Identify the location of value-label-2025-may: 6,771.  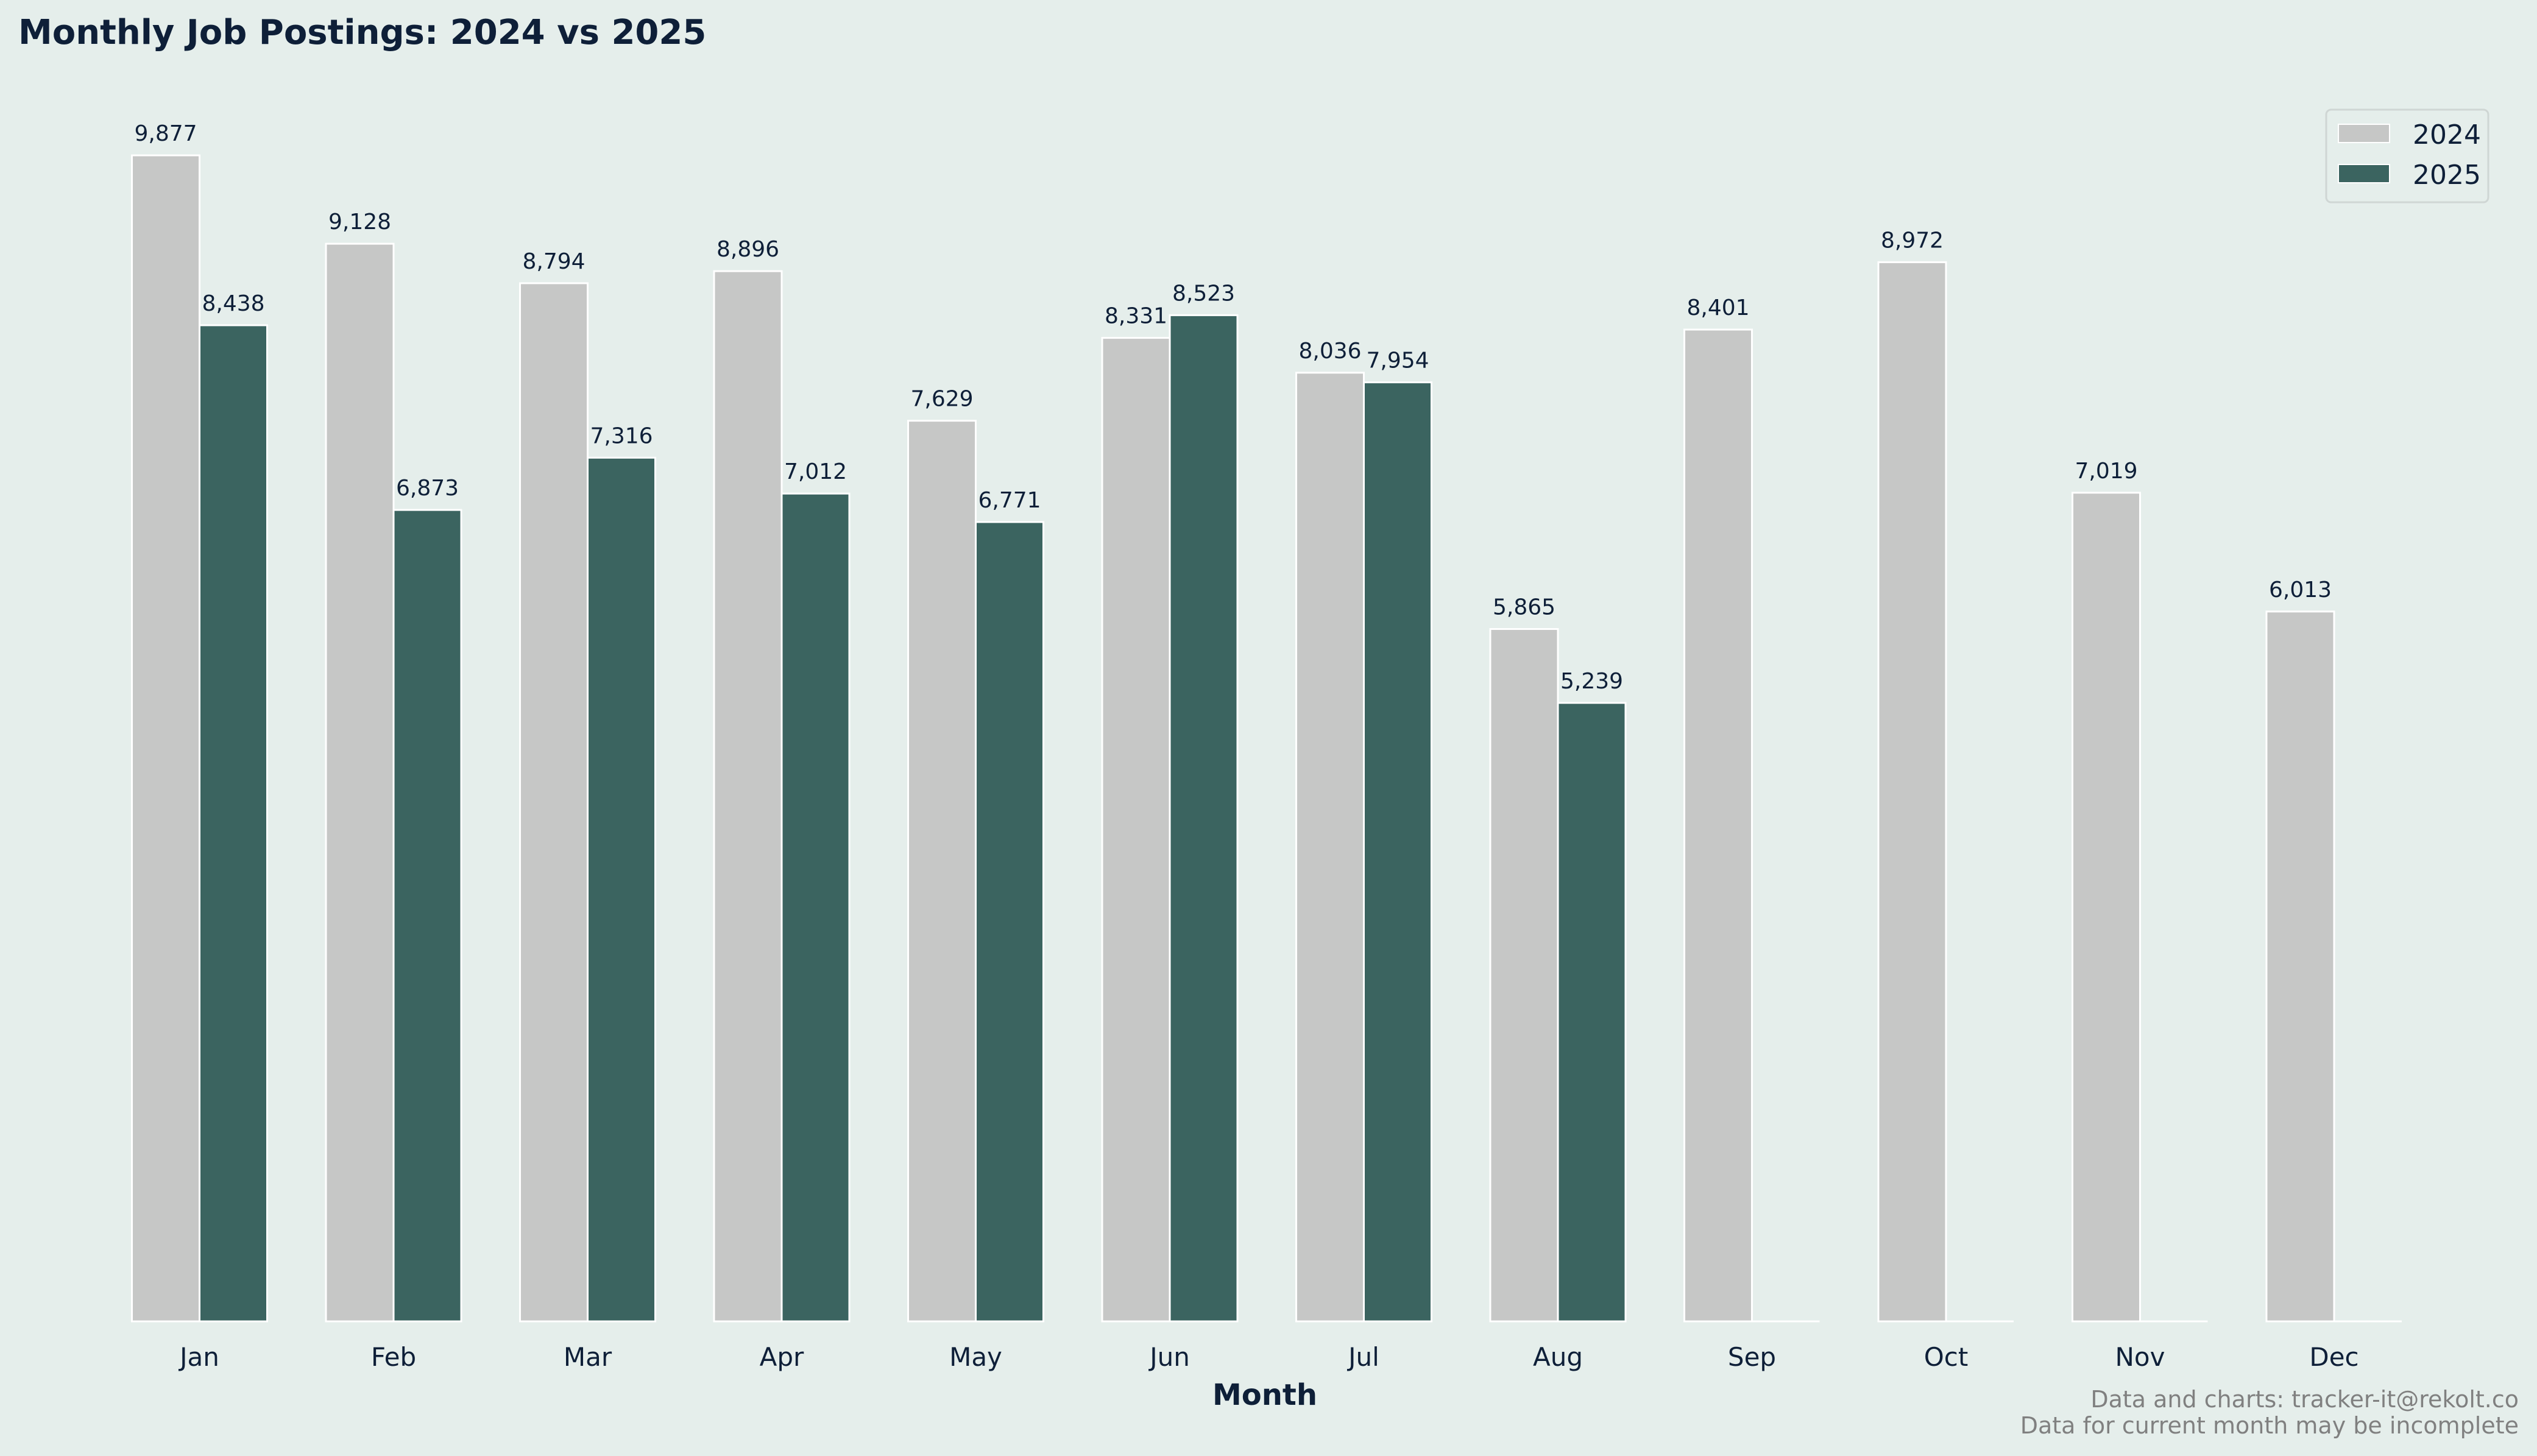
(1010, 500).